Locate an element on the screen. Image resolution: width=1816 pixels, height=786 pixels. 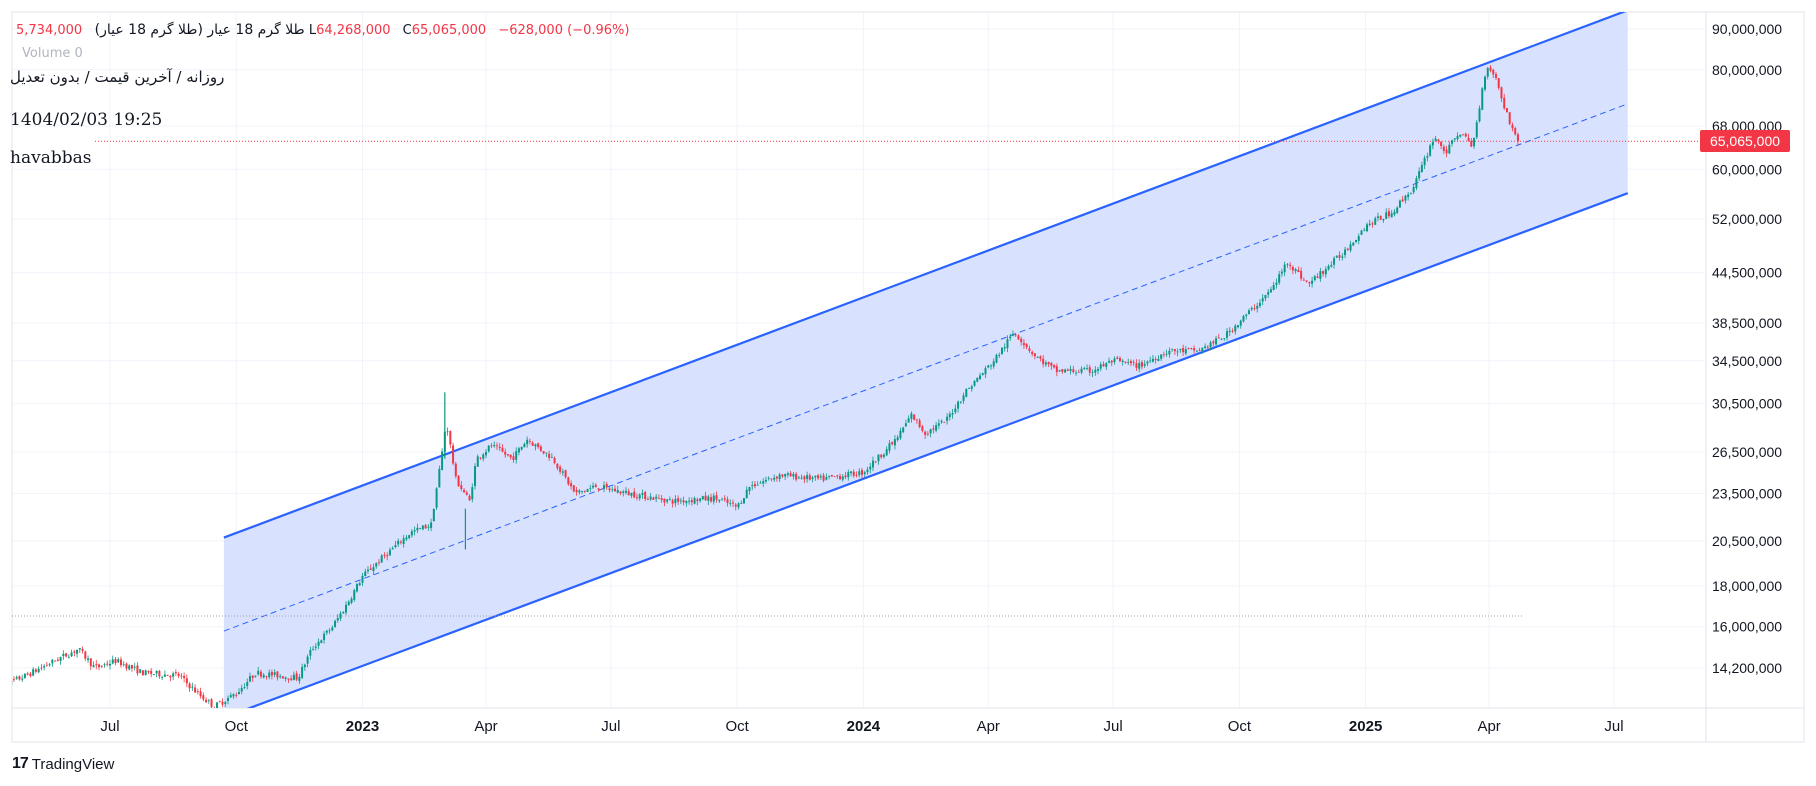
time-tick-label: Apr is located at coordinates (485, 726).